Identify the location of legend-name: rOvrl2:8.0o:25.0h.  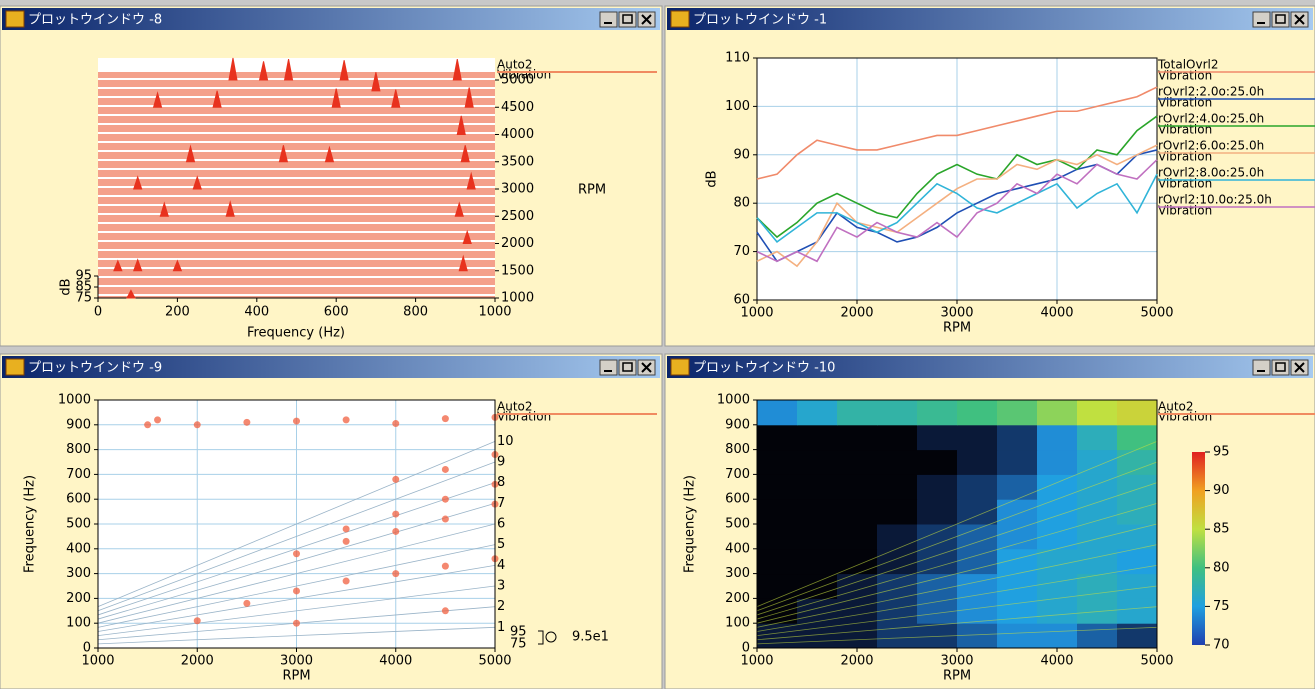
(1211, 173).